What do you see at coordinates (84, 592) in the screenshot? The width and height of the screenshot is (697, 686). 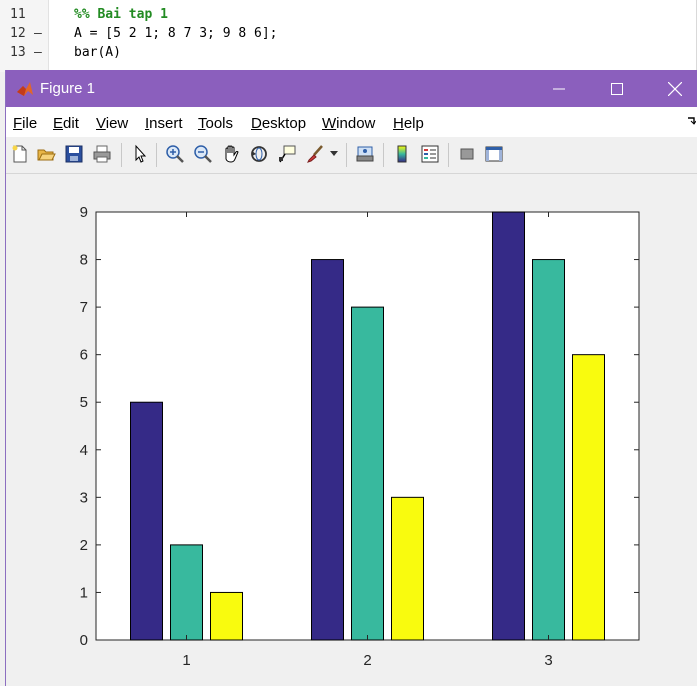 I see `y-tick-label: 1` at bounding box center [84, 592].